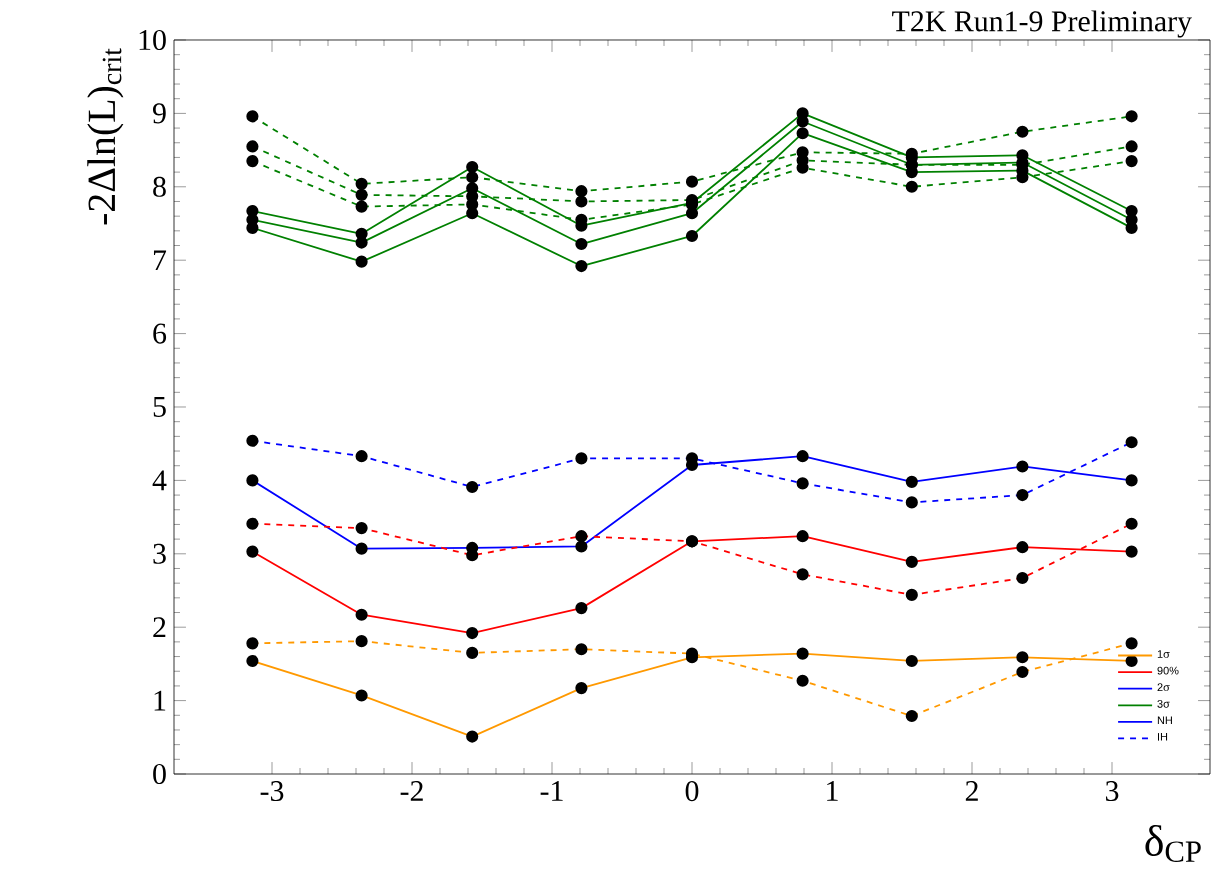  I want to click on x-tick-label: -1, so click(551, 791).